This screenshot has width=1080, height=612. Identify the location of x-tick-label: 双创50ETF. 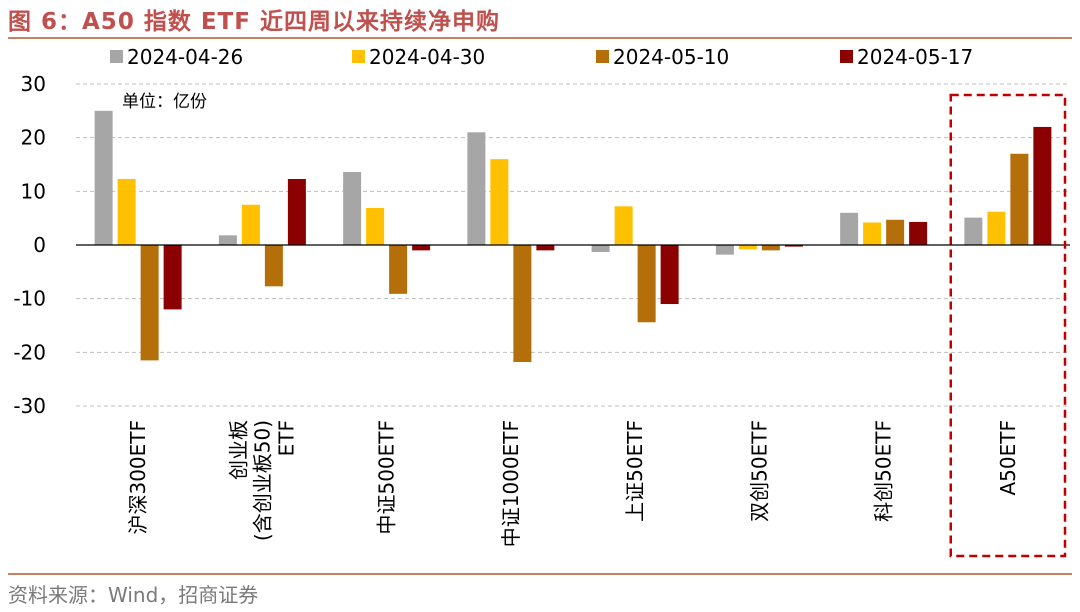
(759, 471).